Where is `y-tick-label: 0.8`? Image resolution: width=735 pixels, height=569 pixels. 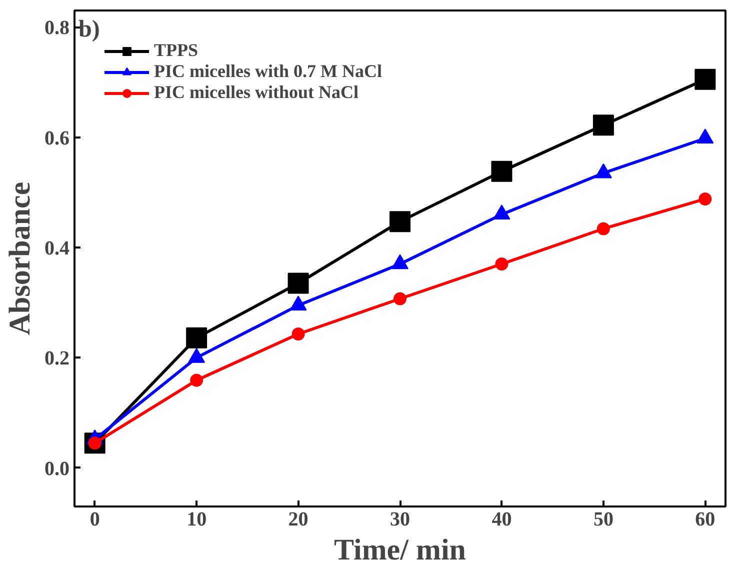
y-tick-label: 0.8 is located at coordinates (57, 28).